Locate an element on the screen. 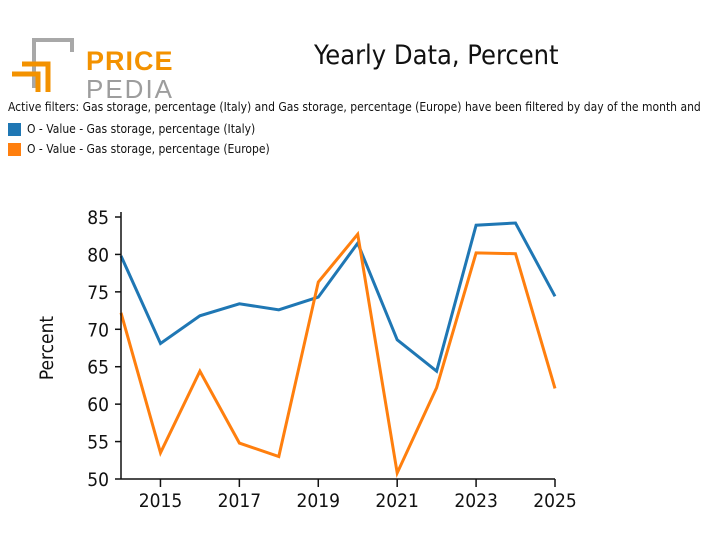 This screenshot has height=555, width=712. logo-text-price: PRICE is located at coordinates (130, 61).